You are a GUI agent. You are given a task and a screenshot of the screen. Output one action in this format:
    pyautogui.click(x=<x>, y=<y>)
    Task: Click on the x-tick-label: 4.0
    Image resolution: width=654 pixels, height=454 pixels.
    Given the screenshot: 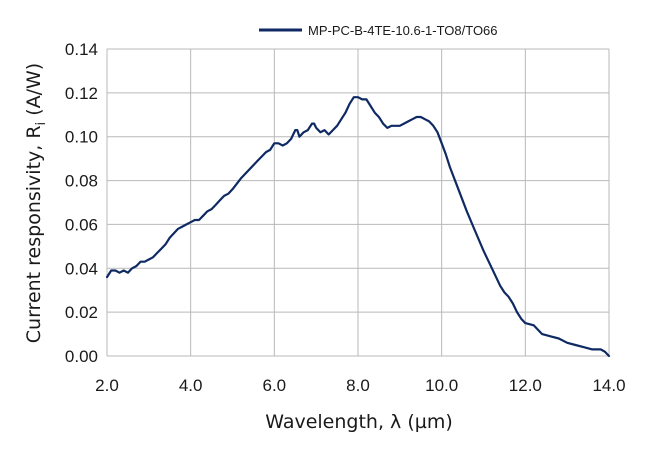 What is the action you would take?
    pyautogui.click(x=191, y=385)
    